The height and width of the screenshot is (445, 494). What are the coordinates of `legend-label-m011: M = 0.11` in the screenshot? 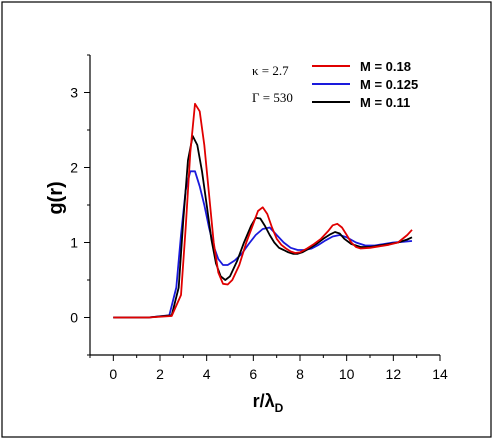 It's located at (385, 102).